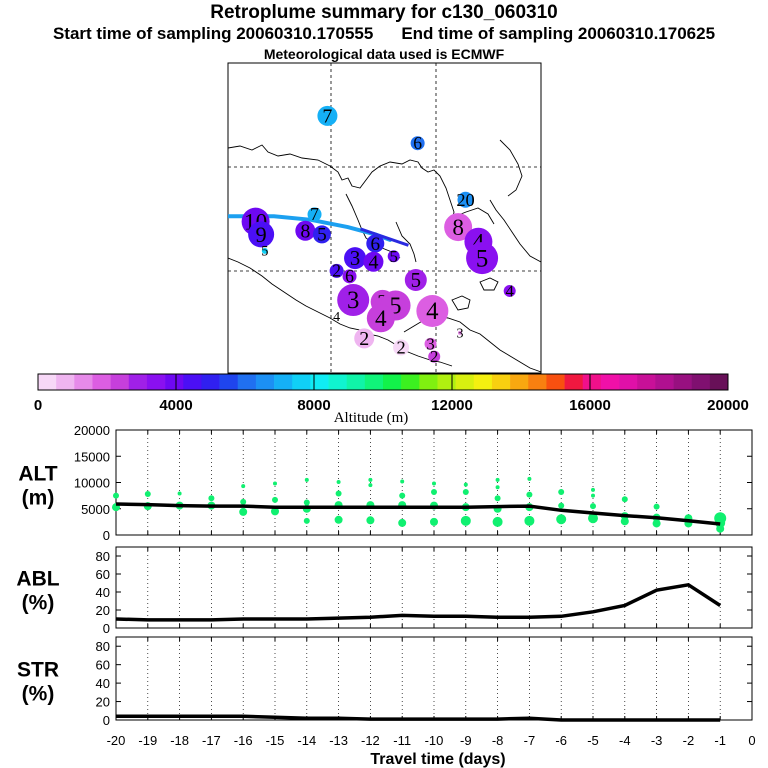 This screenshot has height=768, width=768. Describe the element at coordinates (306, 740) in the screenshot. I see `x-tick-label: -14` at that location.